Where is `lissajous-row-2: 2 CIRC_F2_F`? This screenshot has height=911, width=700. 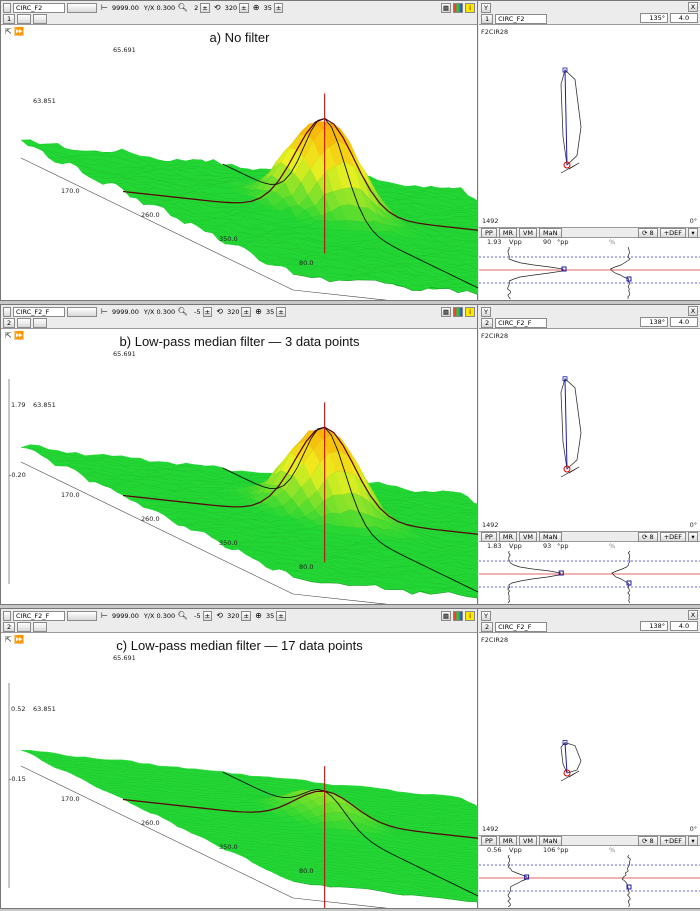
lissajous-row-2: 2 CIRC_F2_F is located at coordinates (514, 322).